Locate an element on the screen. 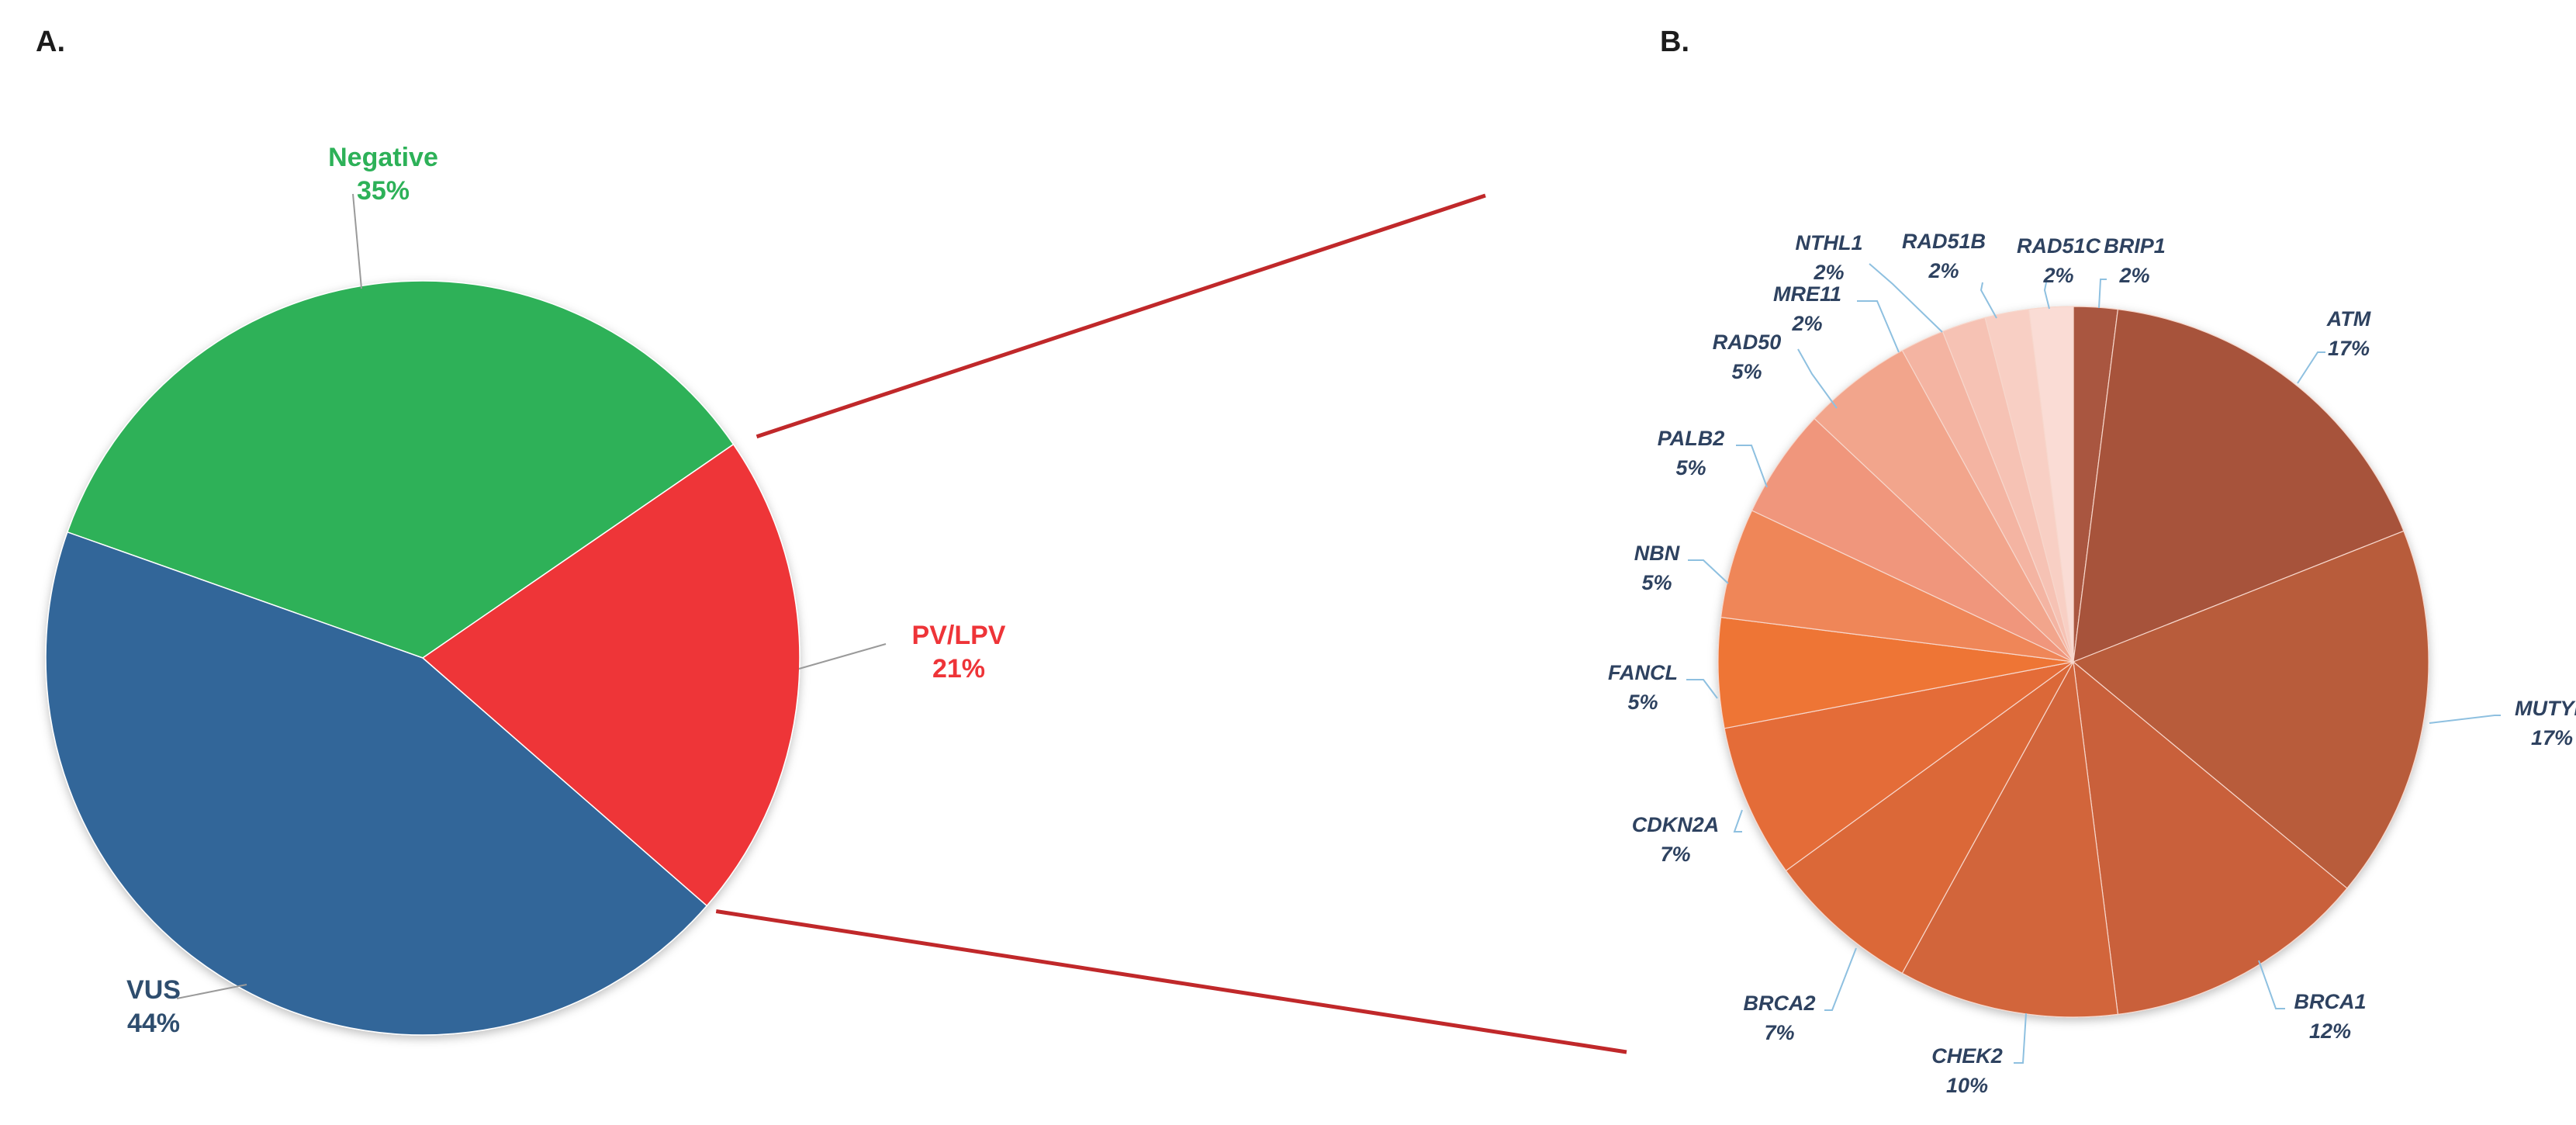 Image resolution: width=2576 pixels, height=1125 pixels. pie-b-leader-mre11 is located at coordinates (1878, 326).